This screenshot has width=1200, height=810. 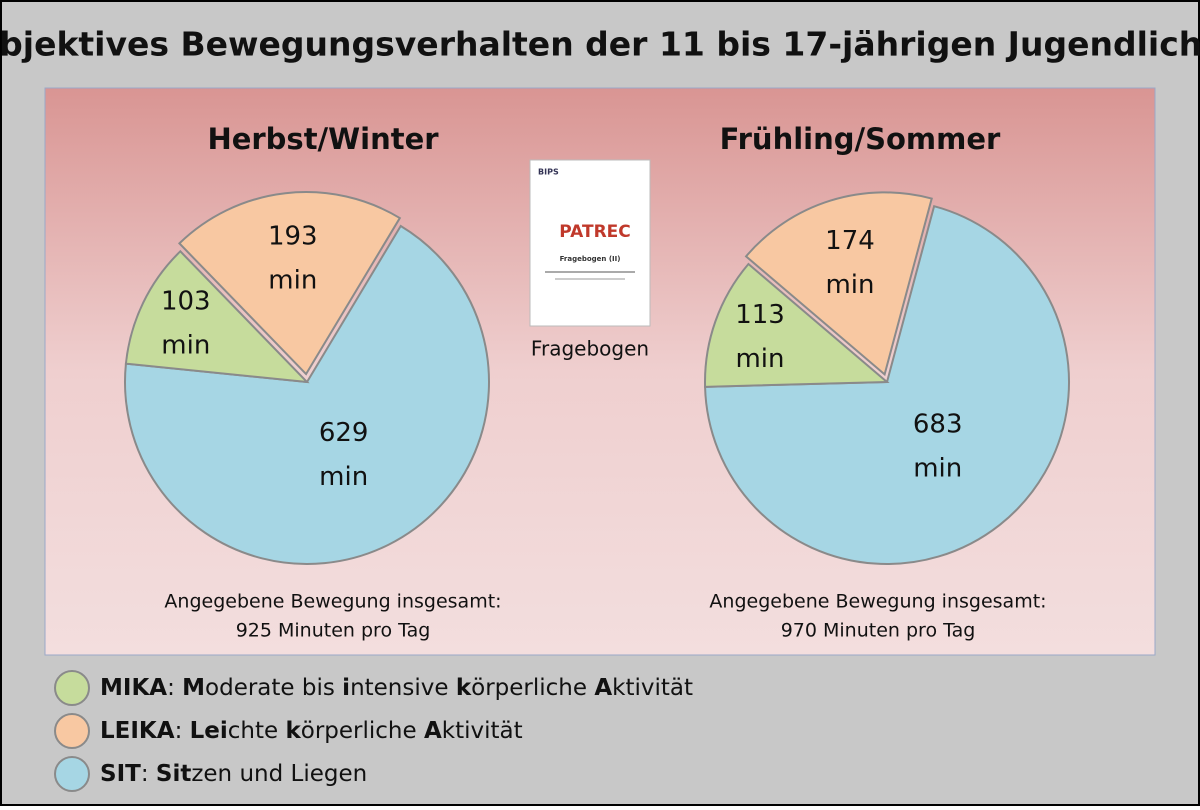 I want to click on value-label: 193 min, so click(x=293, y=258).